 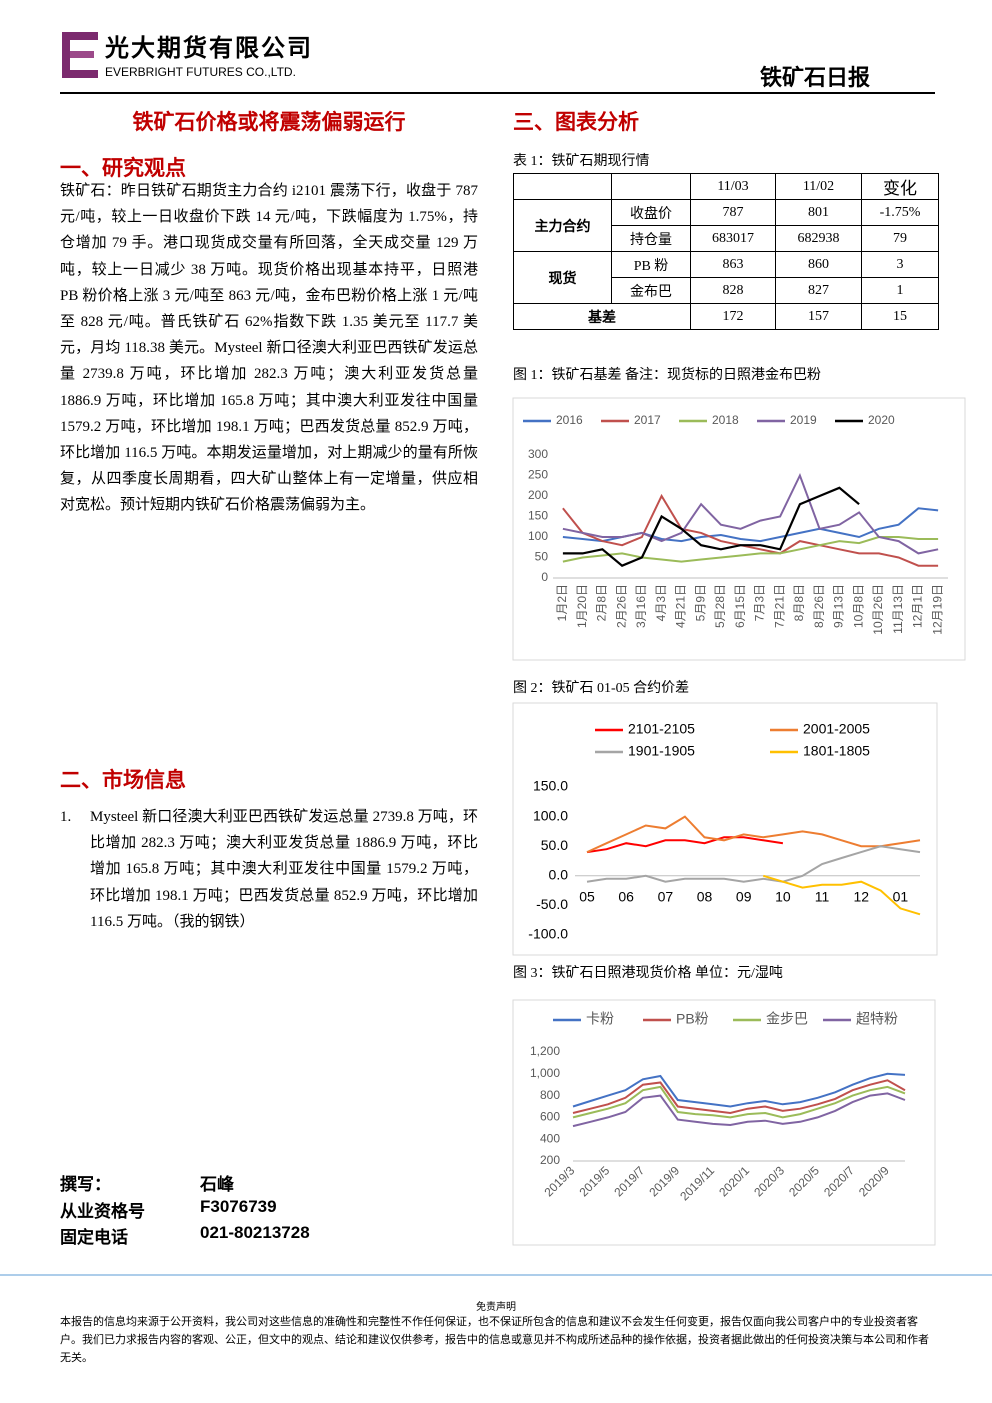 I want to click on table-header: 11/02, so click(x=818, y=186).